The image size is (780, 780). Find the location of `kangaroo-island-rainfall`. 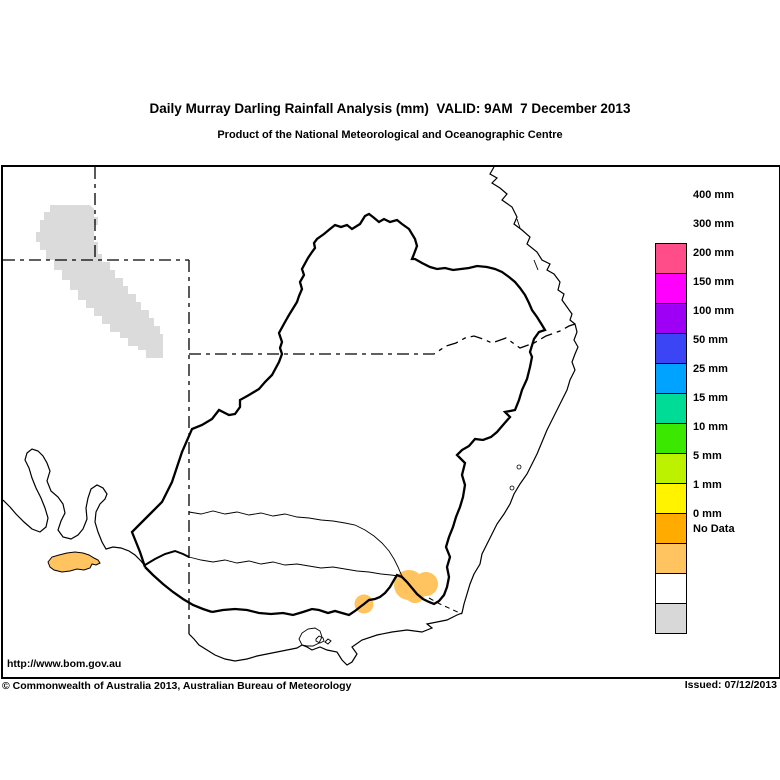

kangaroo-island-rainfall is located at coordinates (74, 562).